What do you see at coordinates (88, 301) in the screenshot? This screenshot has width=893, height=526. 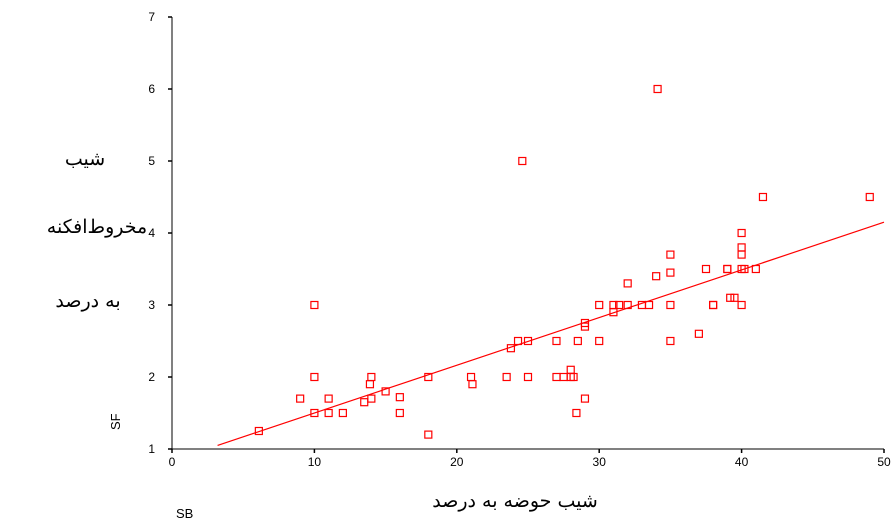 I see `y-axis-label-line-3: به درصد` at bounding box center [88, 301].